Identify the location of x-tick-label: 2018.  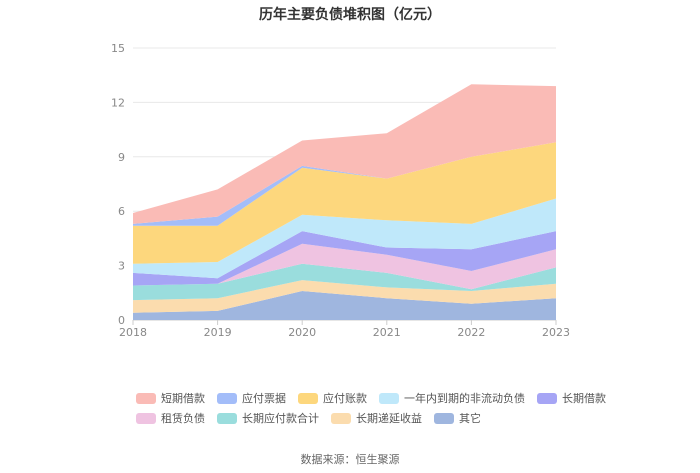
(133, 332).